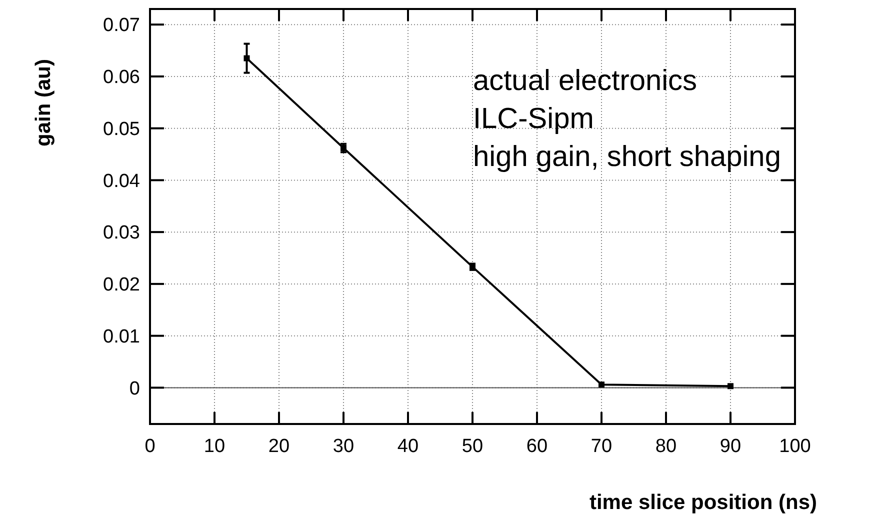 Image resolution: width=883 pixels, height=521 pixels. I want to click on y-tick-label: 0.05, so click(121, 129).